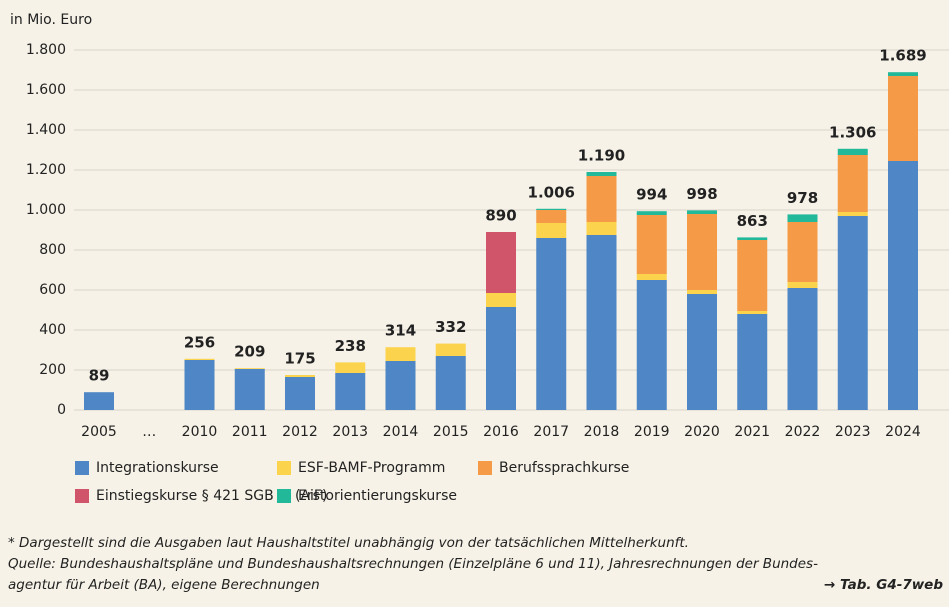  What do you see at coordinates (450, 327) in the screenshot?
I see `total-label: 332` at bounding box center [450, 327].